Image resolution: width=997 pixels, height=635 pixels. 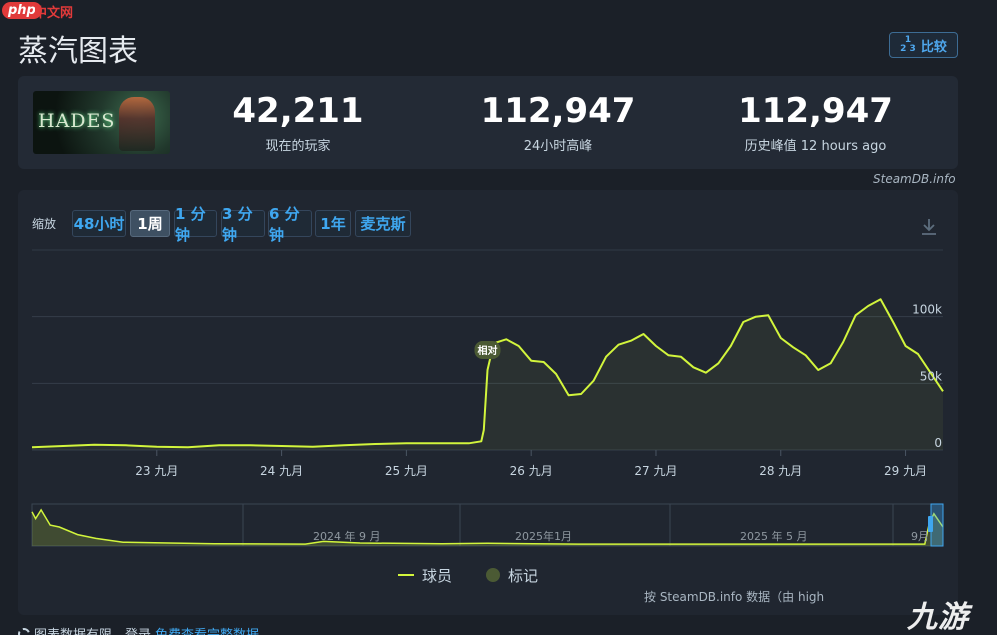 I want to click on all-time-peak-stat: 112,947 历史峰值 12 hours ago, so click(x=815, y=122).